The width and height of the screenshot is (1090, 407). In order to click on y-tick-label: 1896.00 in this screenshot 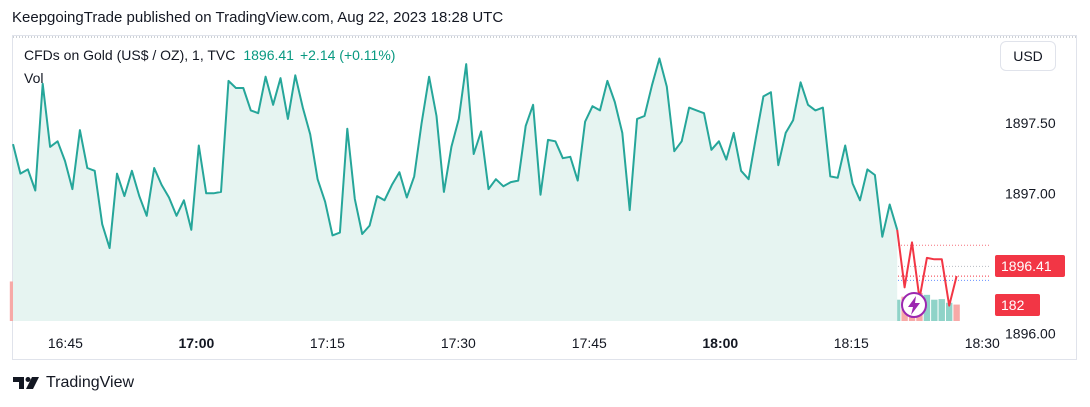, I will do `click(1030, 334)`.